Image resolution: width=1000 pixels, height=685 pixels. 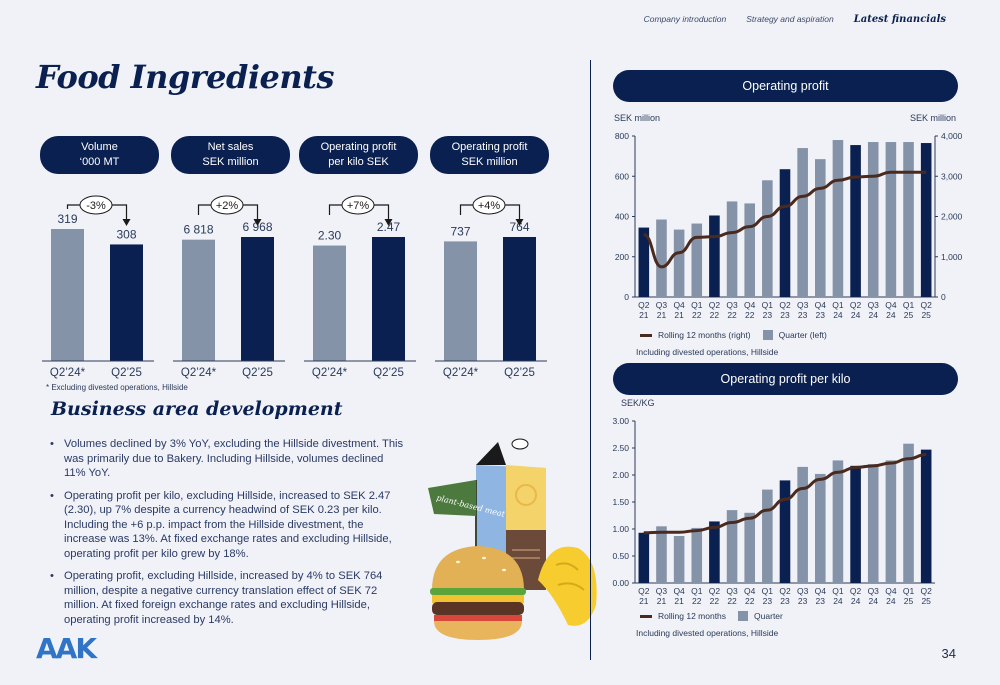 I want to click on y-tick-label-left: 0.50, so click(x=620, y=556).